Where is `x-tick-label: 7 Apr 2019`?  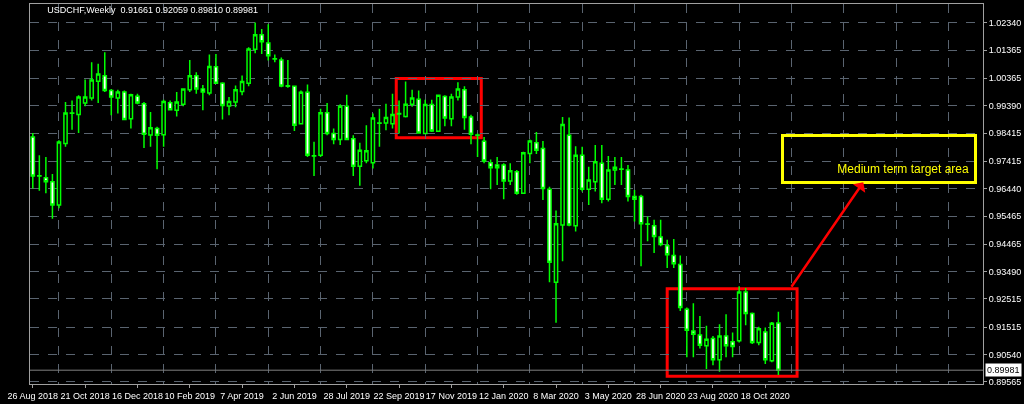 x-tick-label: 7 Apr 2019 is located at coordinates (242, 395).